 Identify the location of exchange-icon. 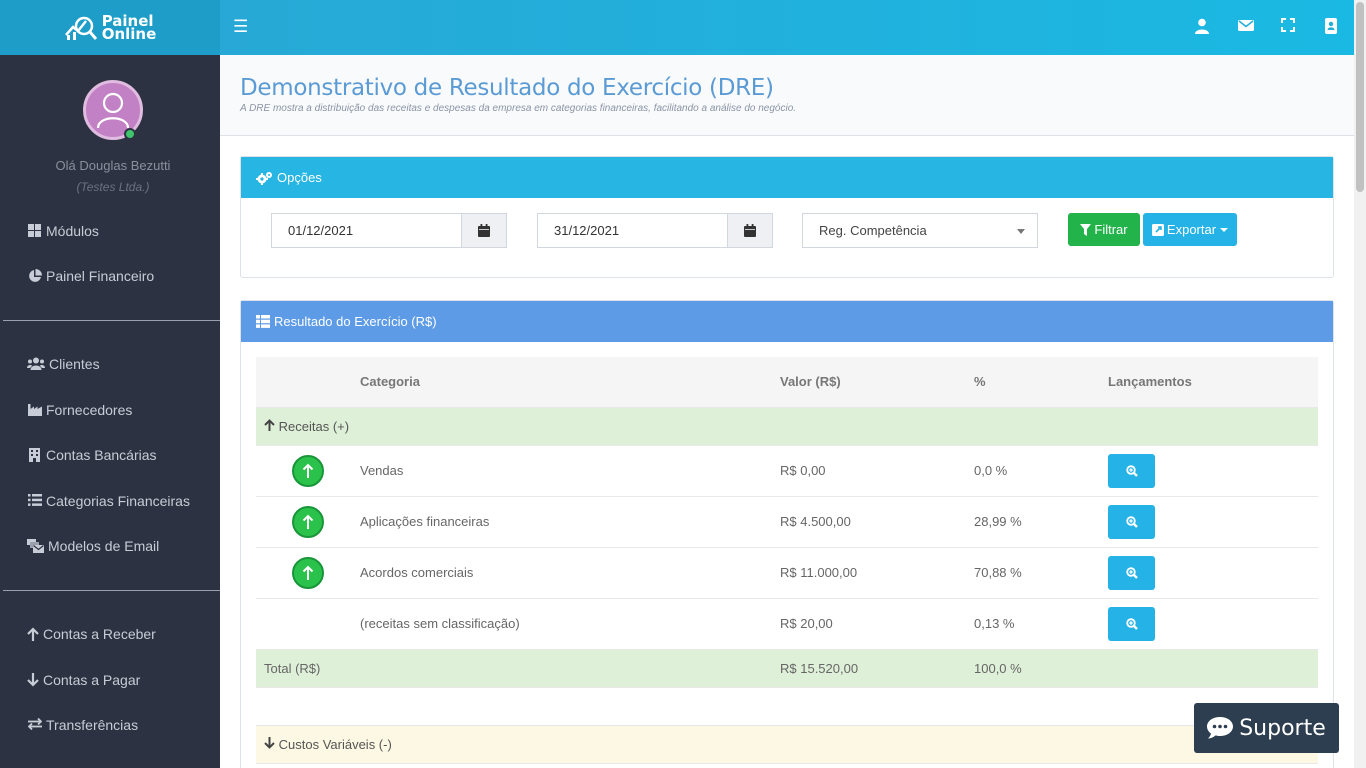
(34, 724).